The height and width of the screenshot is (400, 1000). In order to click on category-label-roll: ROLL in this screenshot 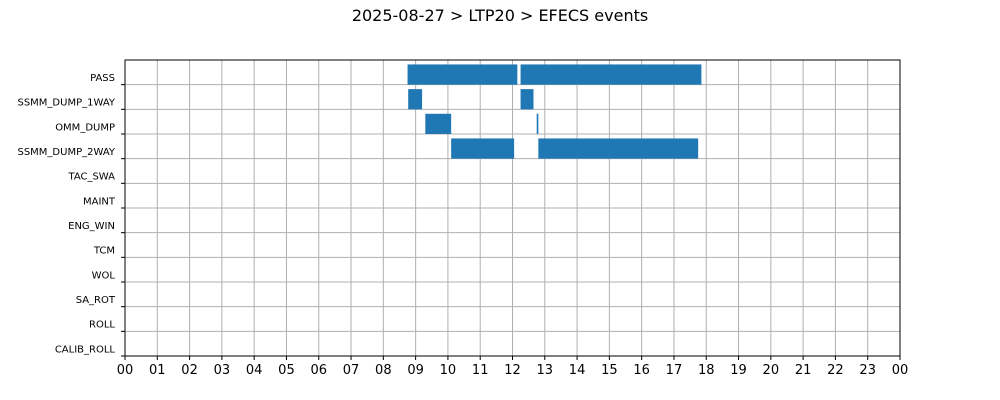, I will do `click(102, 325)`.